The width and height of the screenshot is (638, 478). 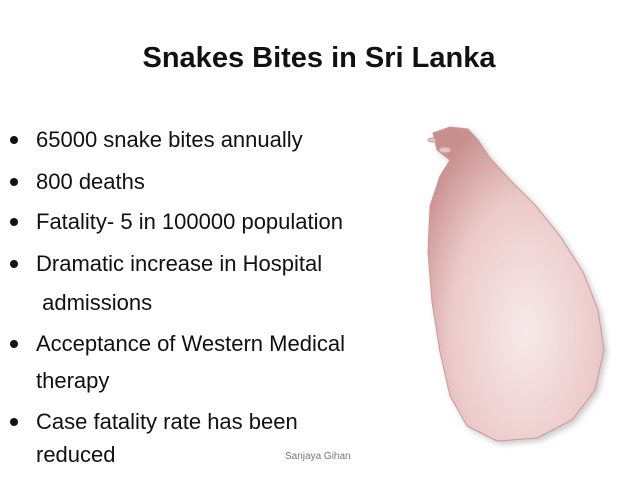 I want to click on bullet-text: 800 deaths, so click(x=90, y=181).